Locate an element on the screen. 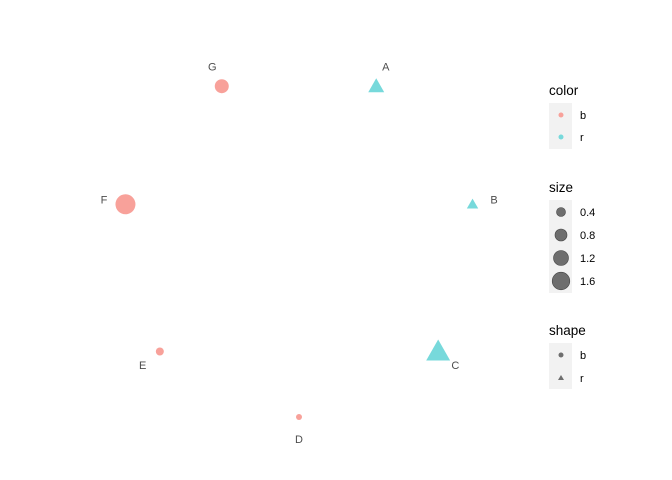 Image resolution: width=672 pixels, height=480 pixels. node-label: B is located at coordinates (493, 200).